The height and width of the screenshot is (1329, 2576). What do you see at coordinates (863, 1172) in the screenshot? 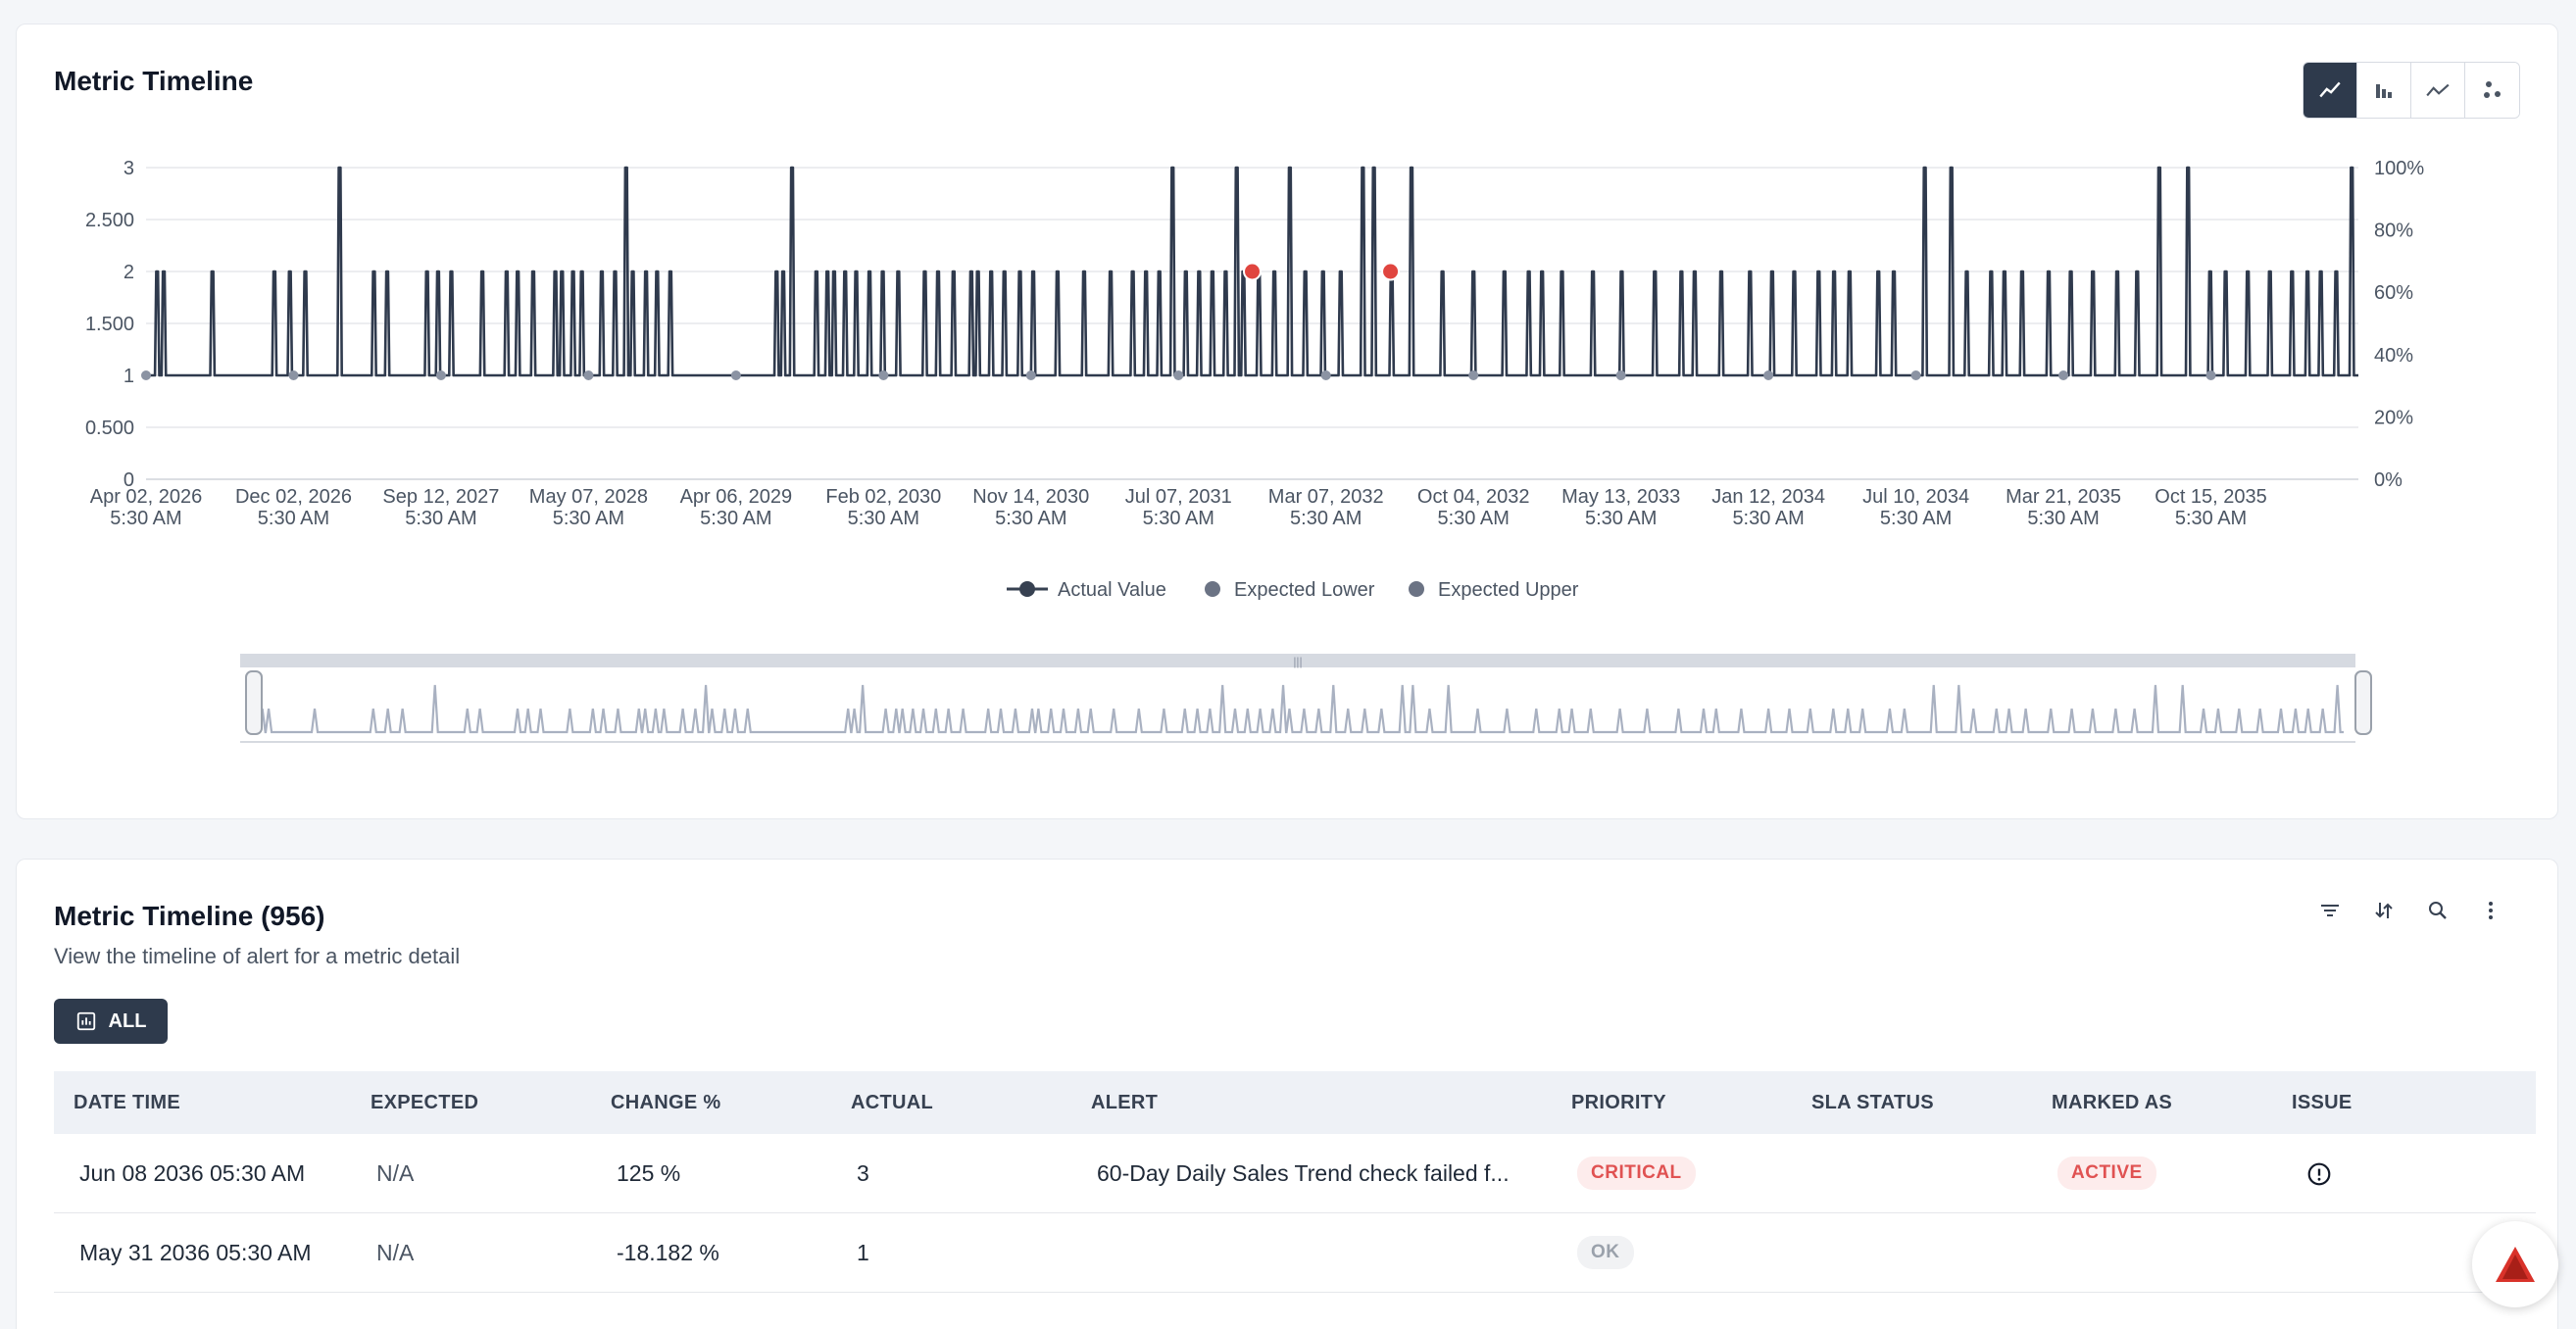
I see `cell-actual: 3` at bounding box center [863, 1172].